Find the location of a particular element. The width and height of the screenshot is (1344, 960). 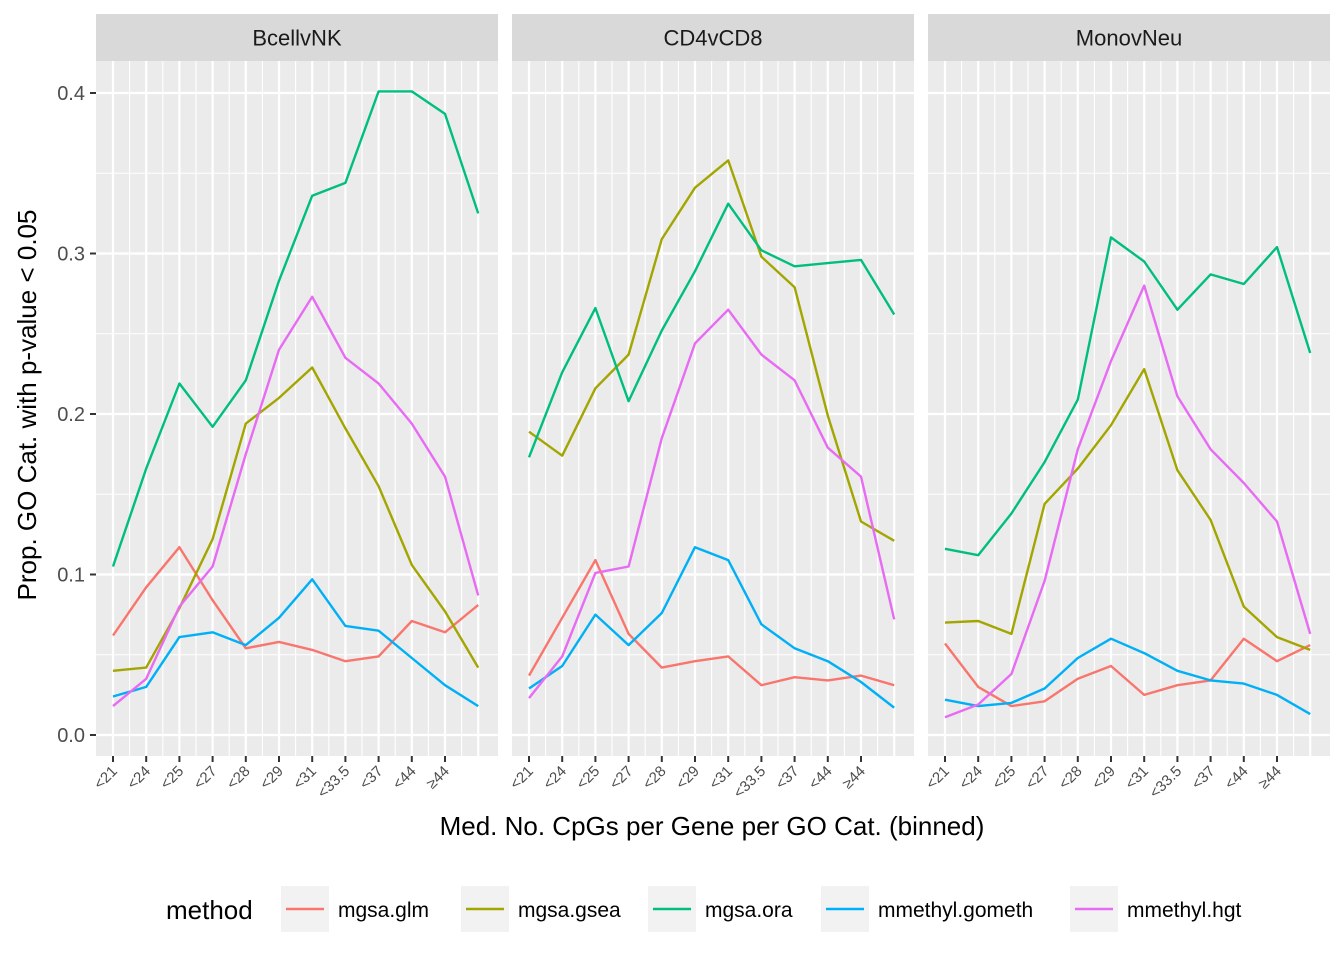

legend-title: method is located at coordinates (209, 910).